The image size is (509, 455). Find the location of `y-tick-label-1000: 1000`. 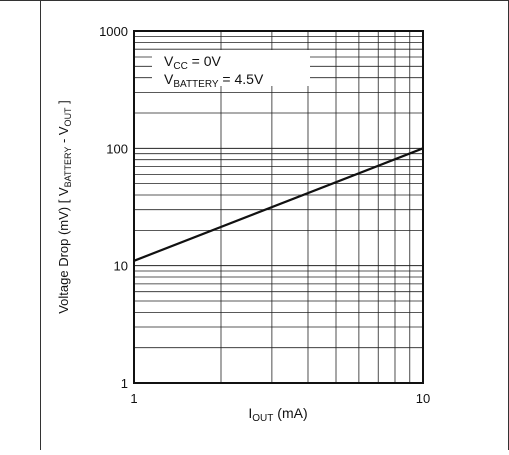

y-tick-label-1000: 1000 is located at coordinates (113, 31).